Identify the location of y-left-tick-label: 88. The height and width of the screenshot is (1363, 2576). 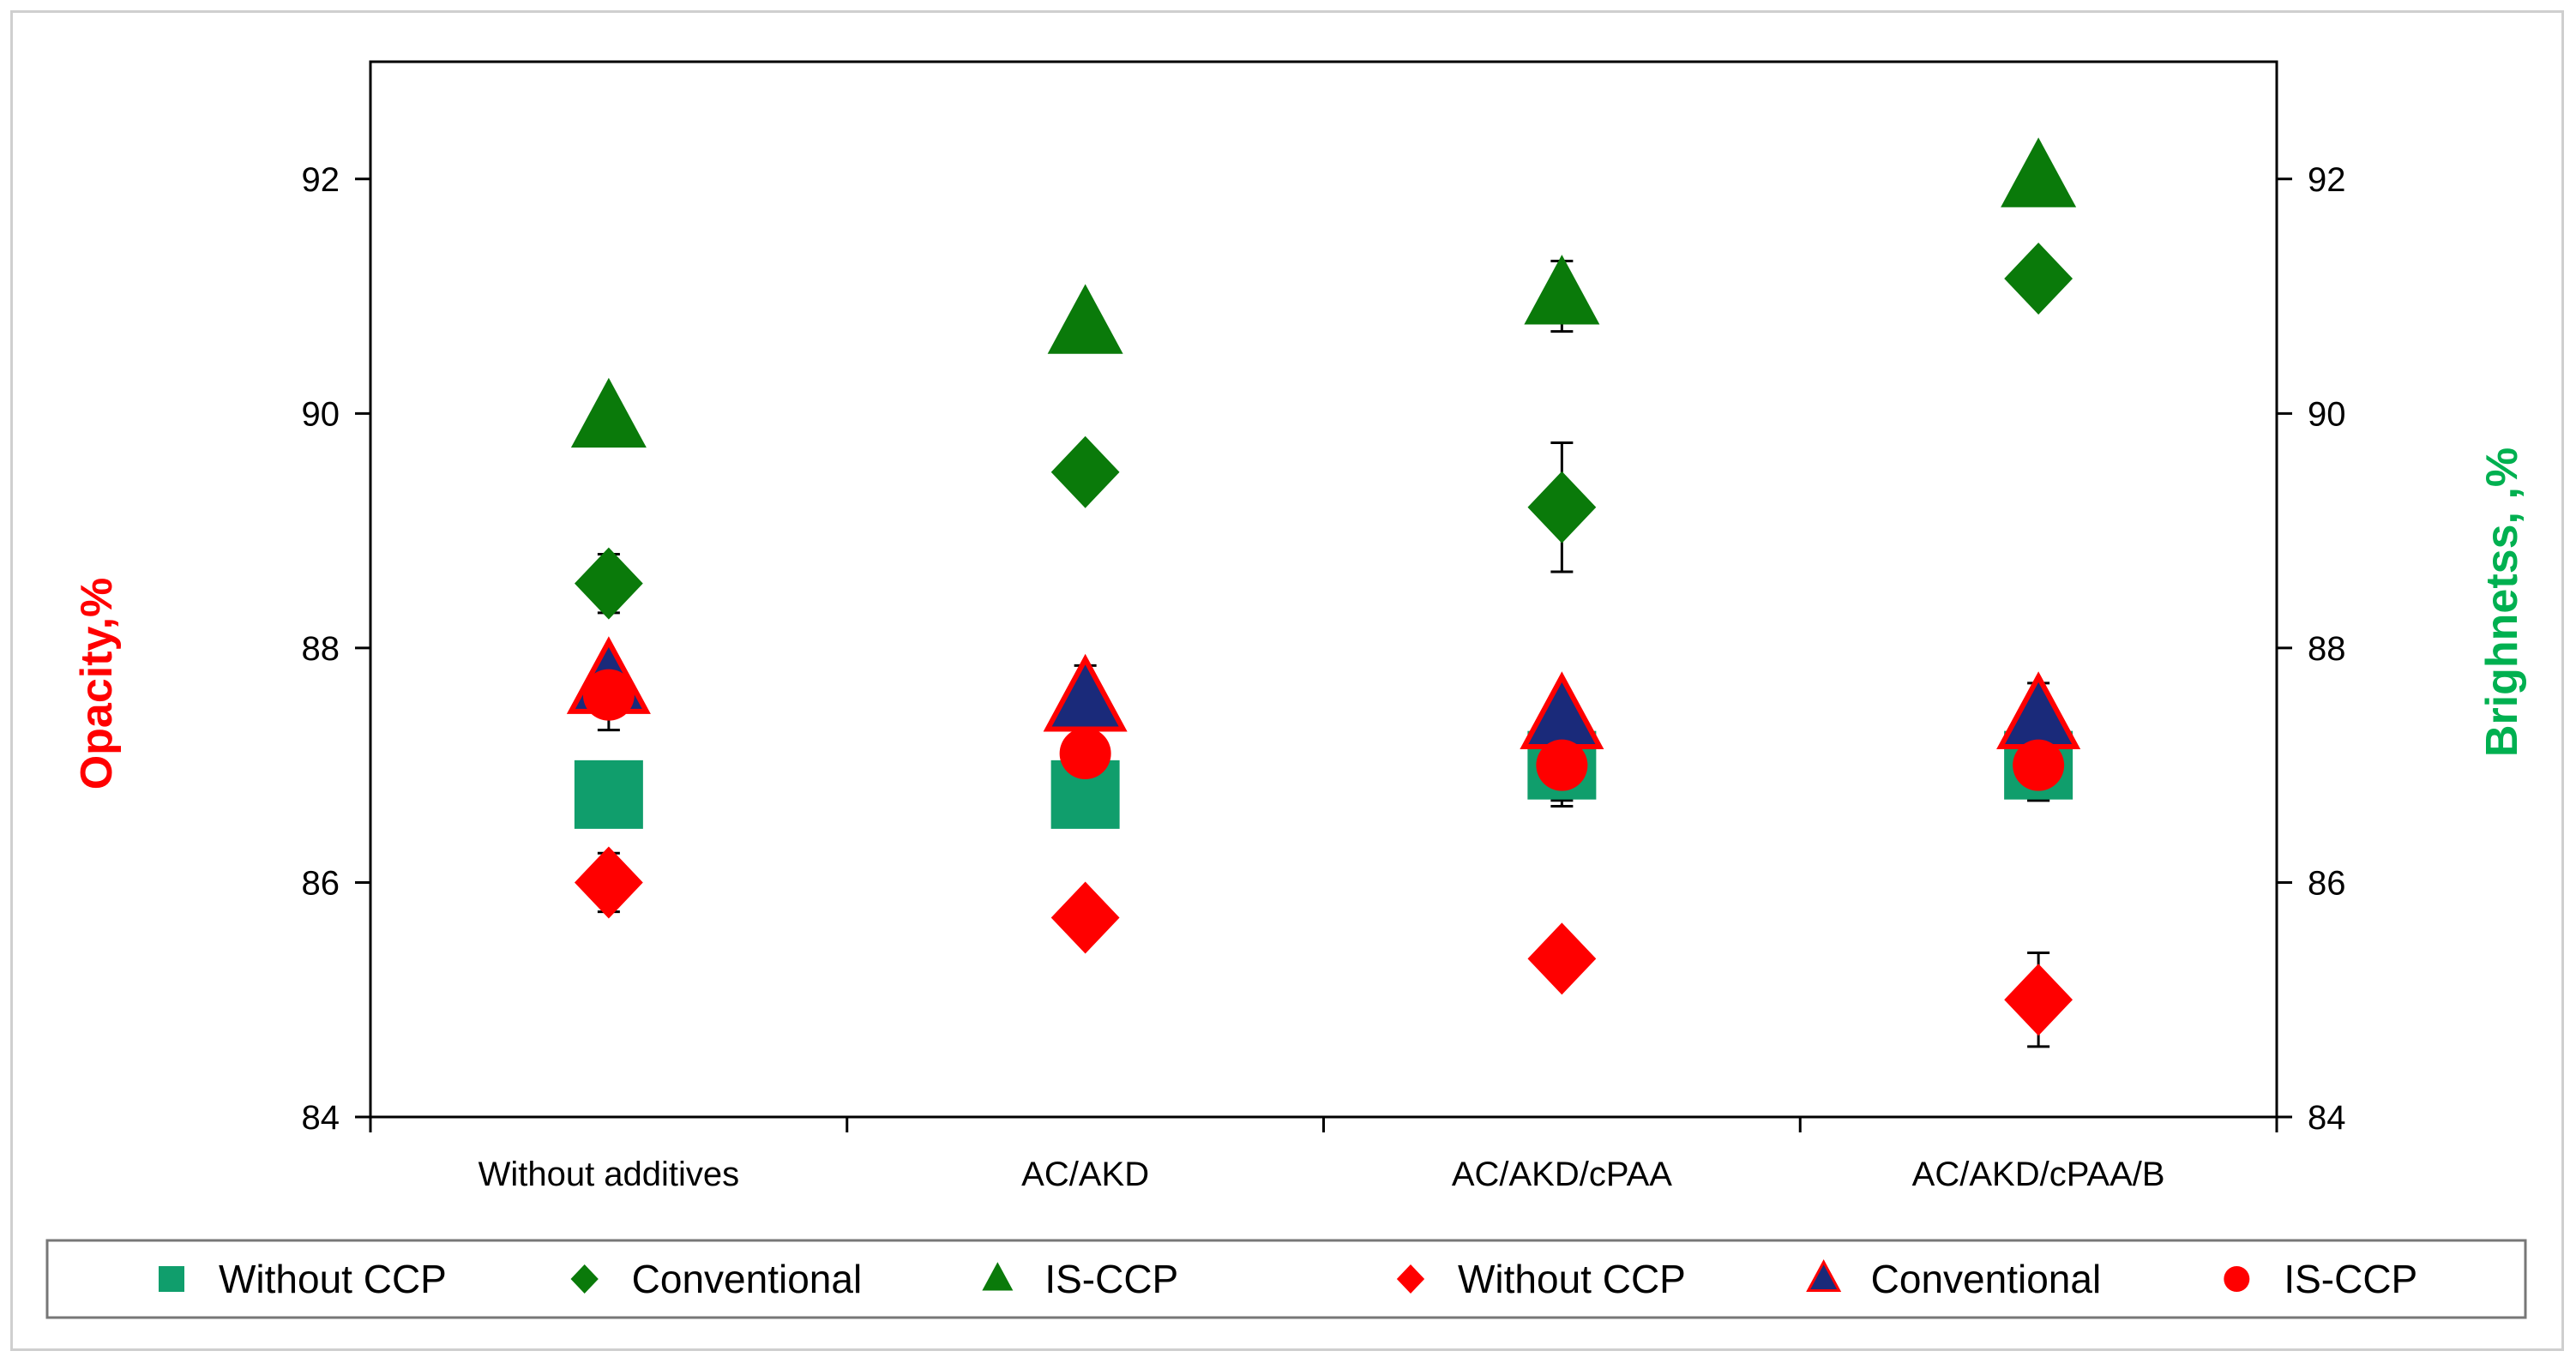
(321, 649).